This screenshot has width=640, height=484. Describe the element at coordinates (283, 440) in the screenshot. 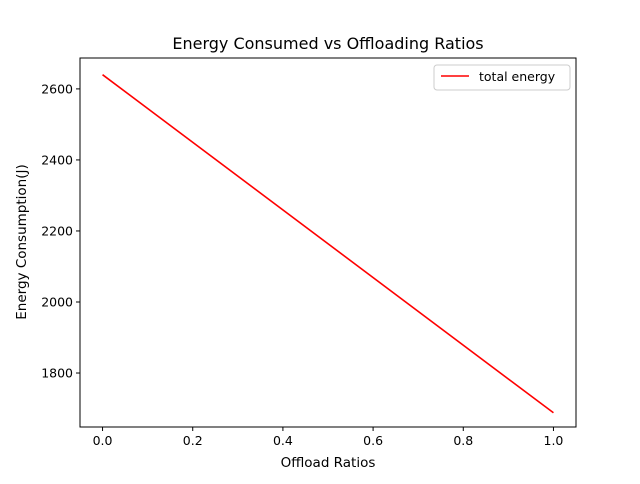

I see `x-tick-label: 0.4` at that location.